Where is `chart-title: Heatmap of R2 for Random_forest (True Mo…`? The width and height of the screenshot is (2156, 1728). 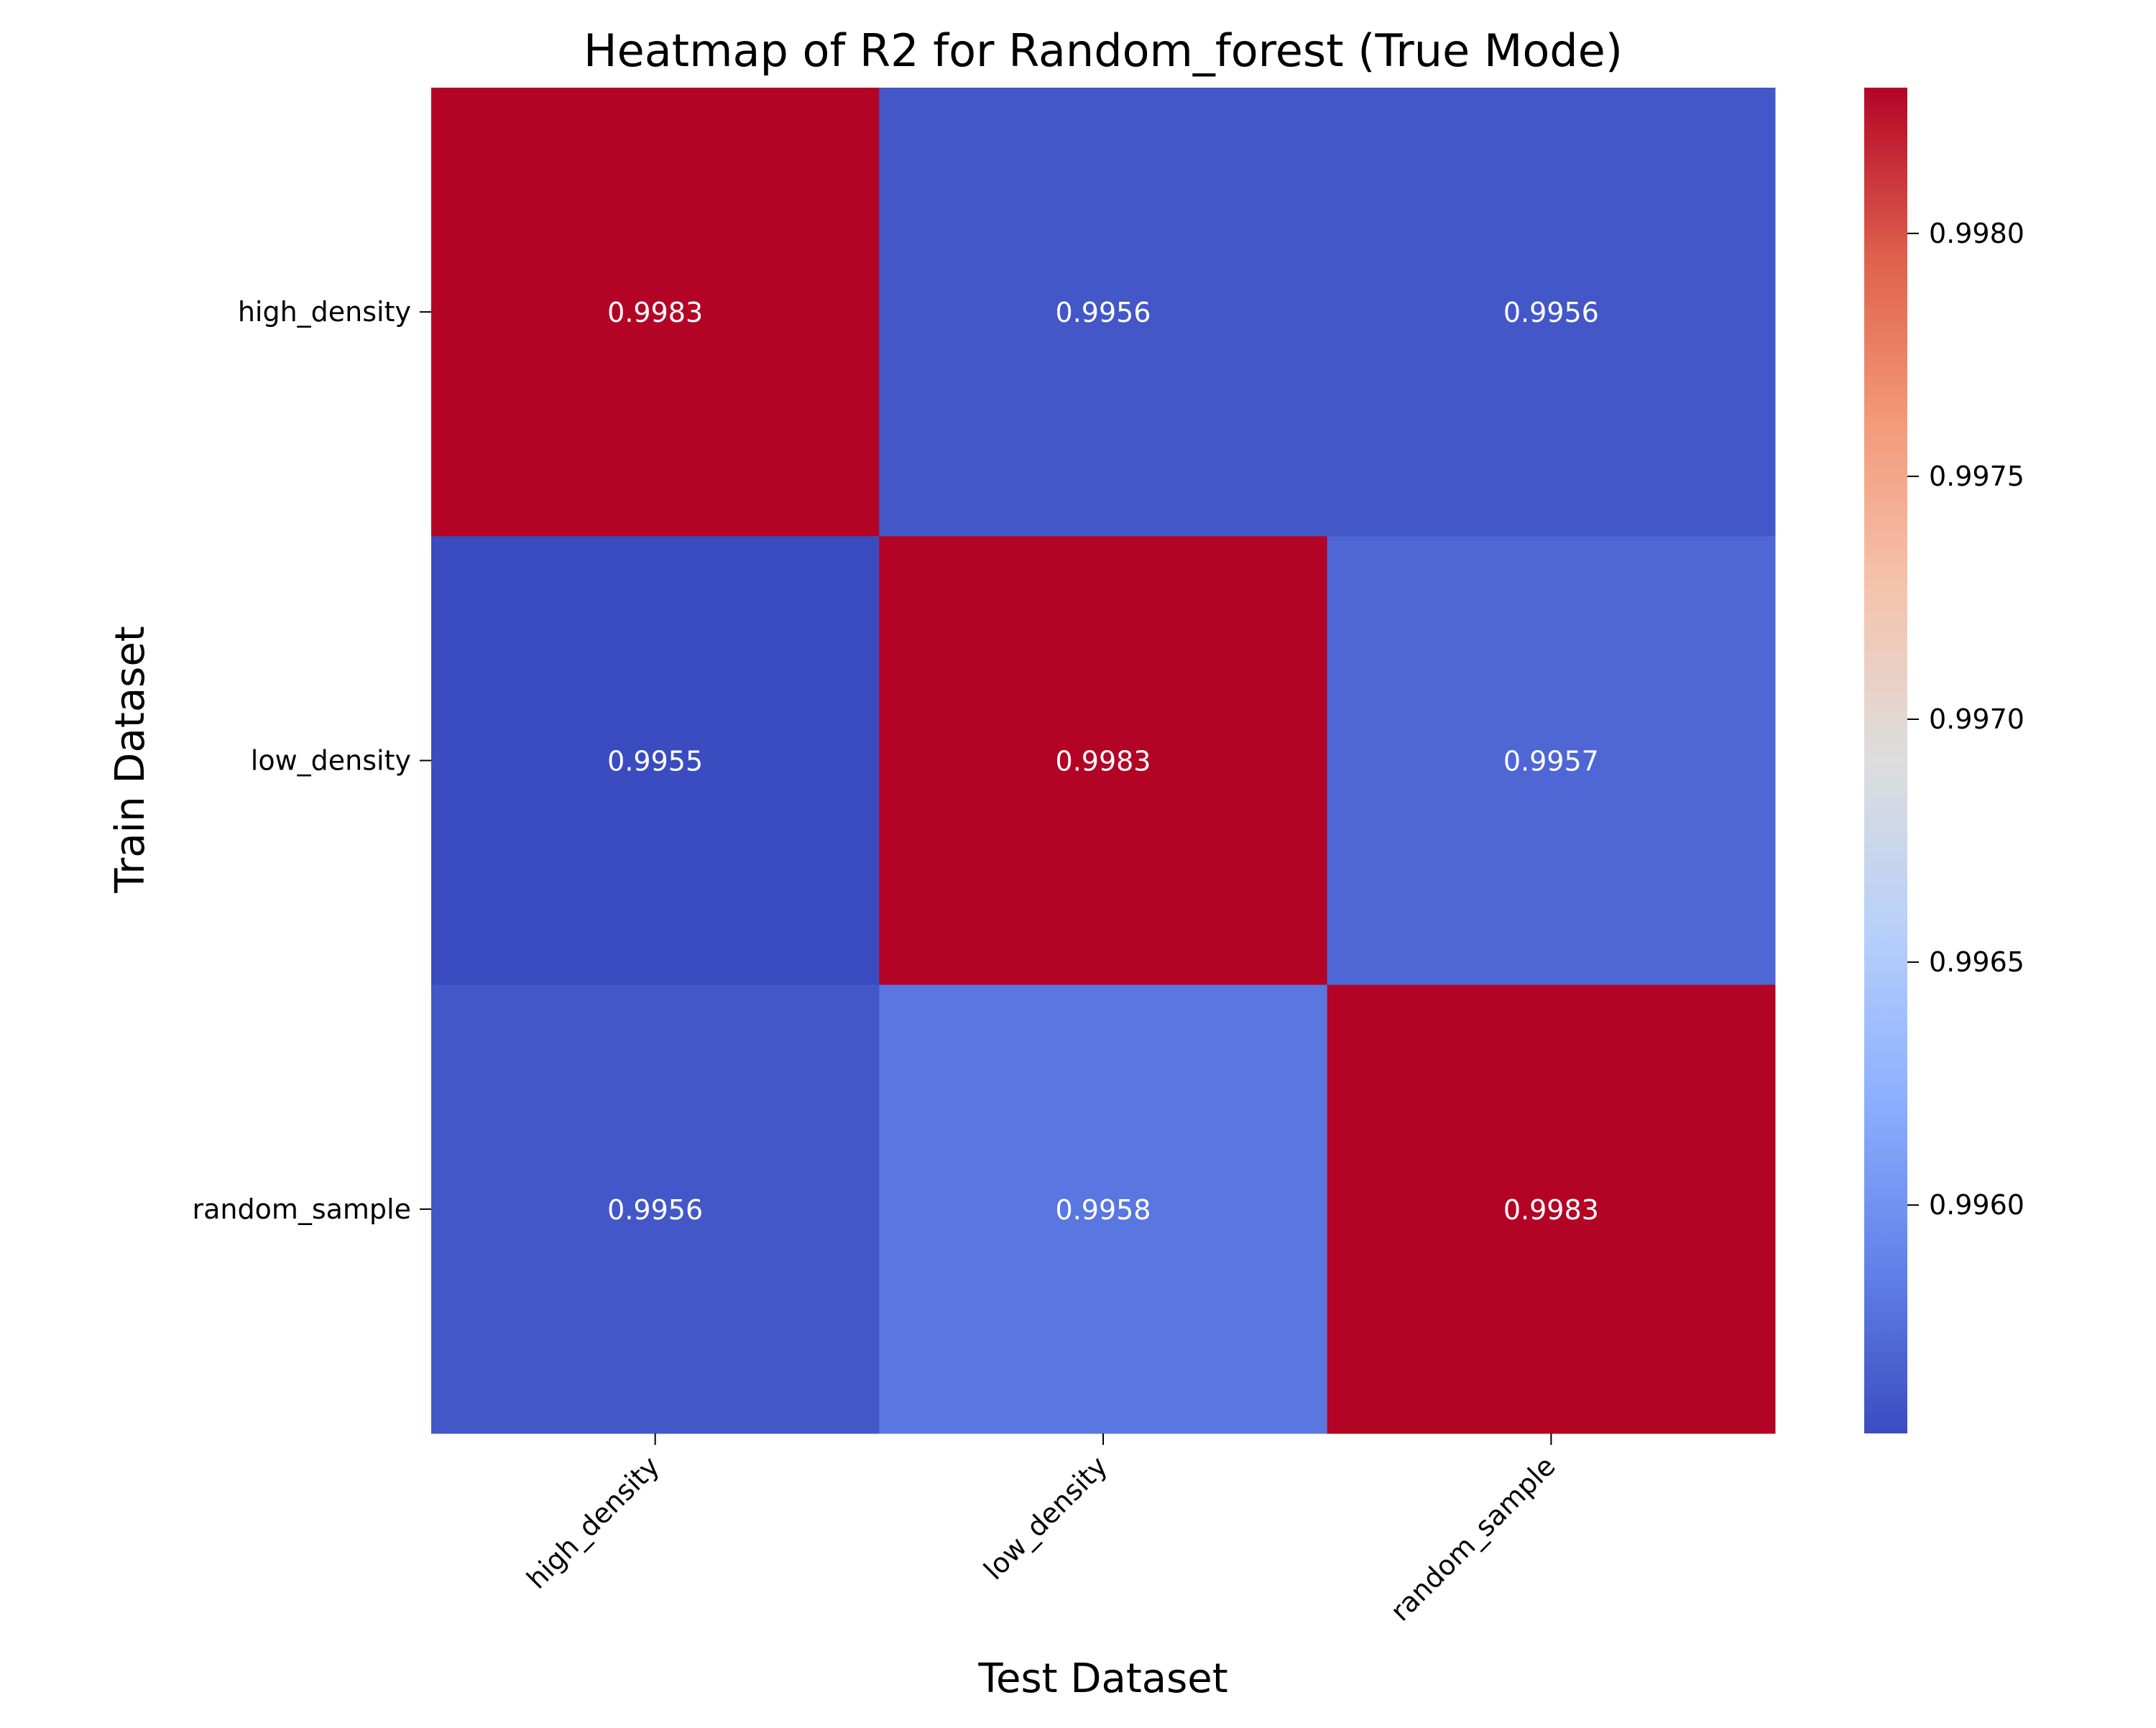
chart-title: Heatmap of R2 for Random_forest (True Mo… is located at coordinates (1103, 51).